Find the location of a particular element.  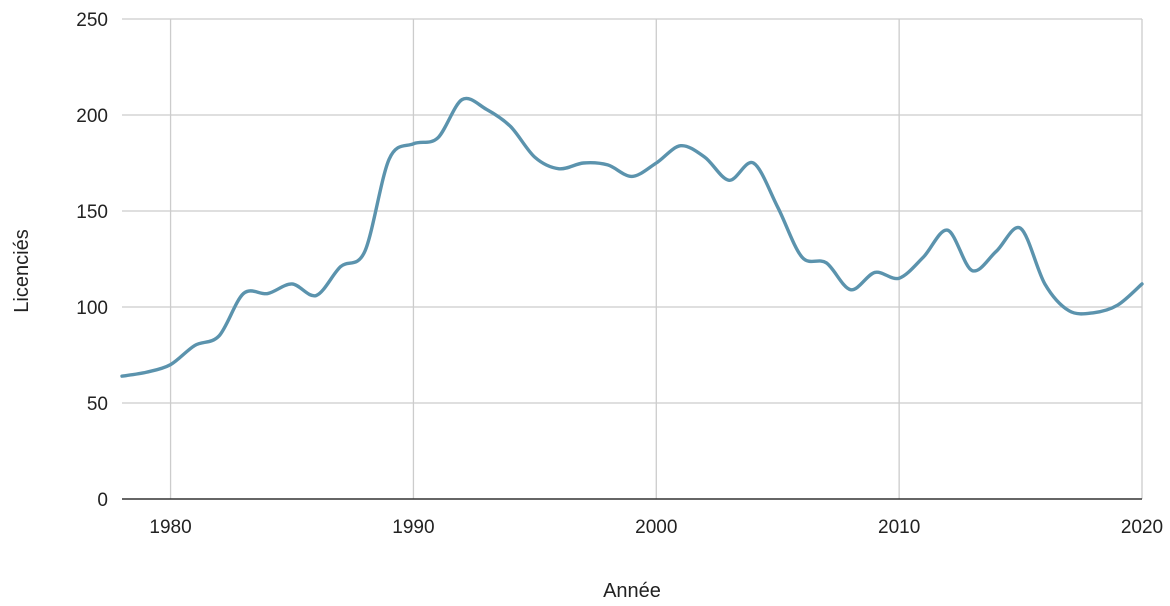

x-tick-label: 2010 is located at coordinates (899, 527).